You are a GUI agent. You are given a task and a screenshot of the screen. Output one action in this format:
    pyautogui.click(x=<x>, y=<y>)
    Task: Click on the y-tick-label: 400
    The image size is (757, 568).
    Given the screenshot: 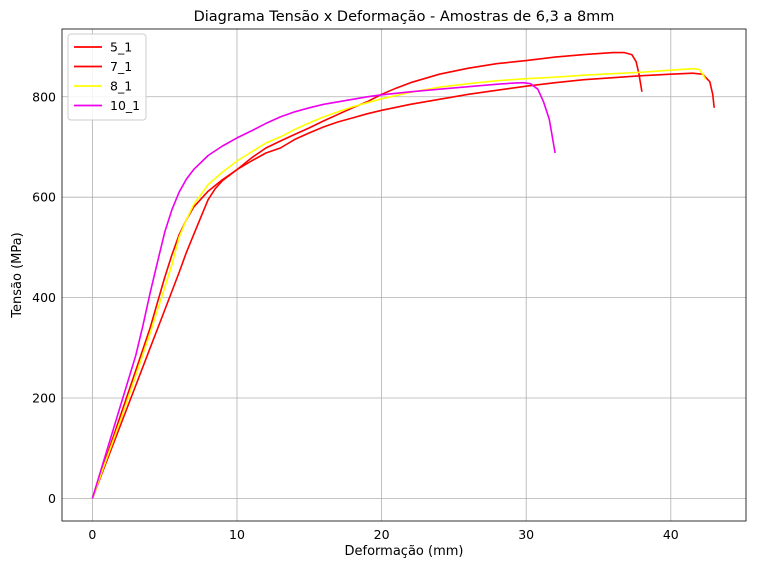 What is the action you would take?
    pyautogui.click(x=44, y=297)
    